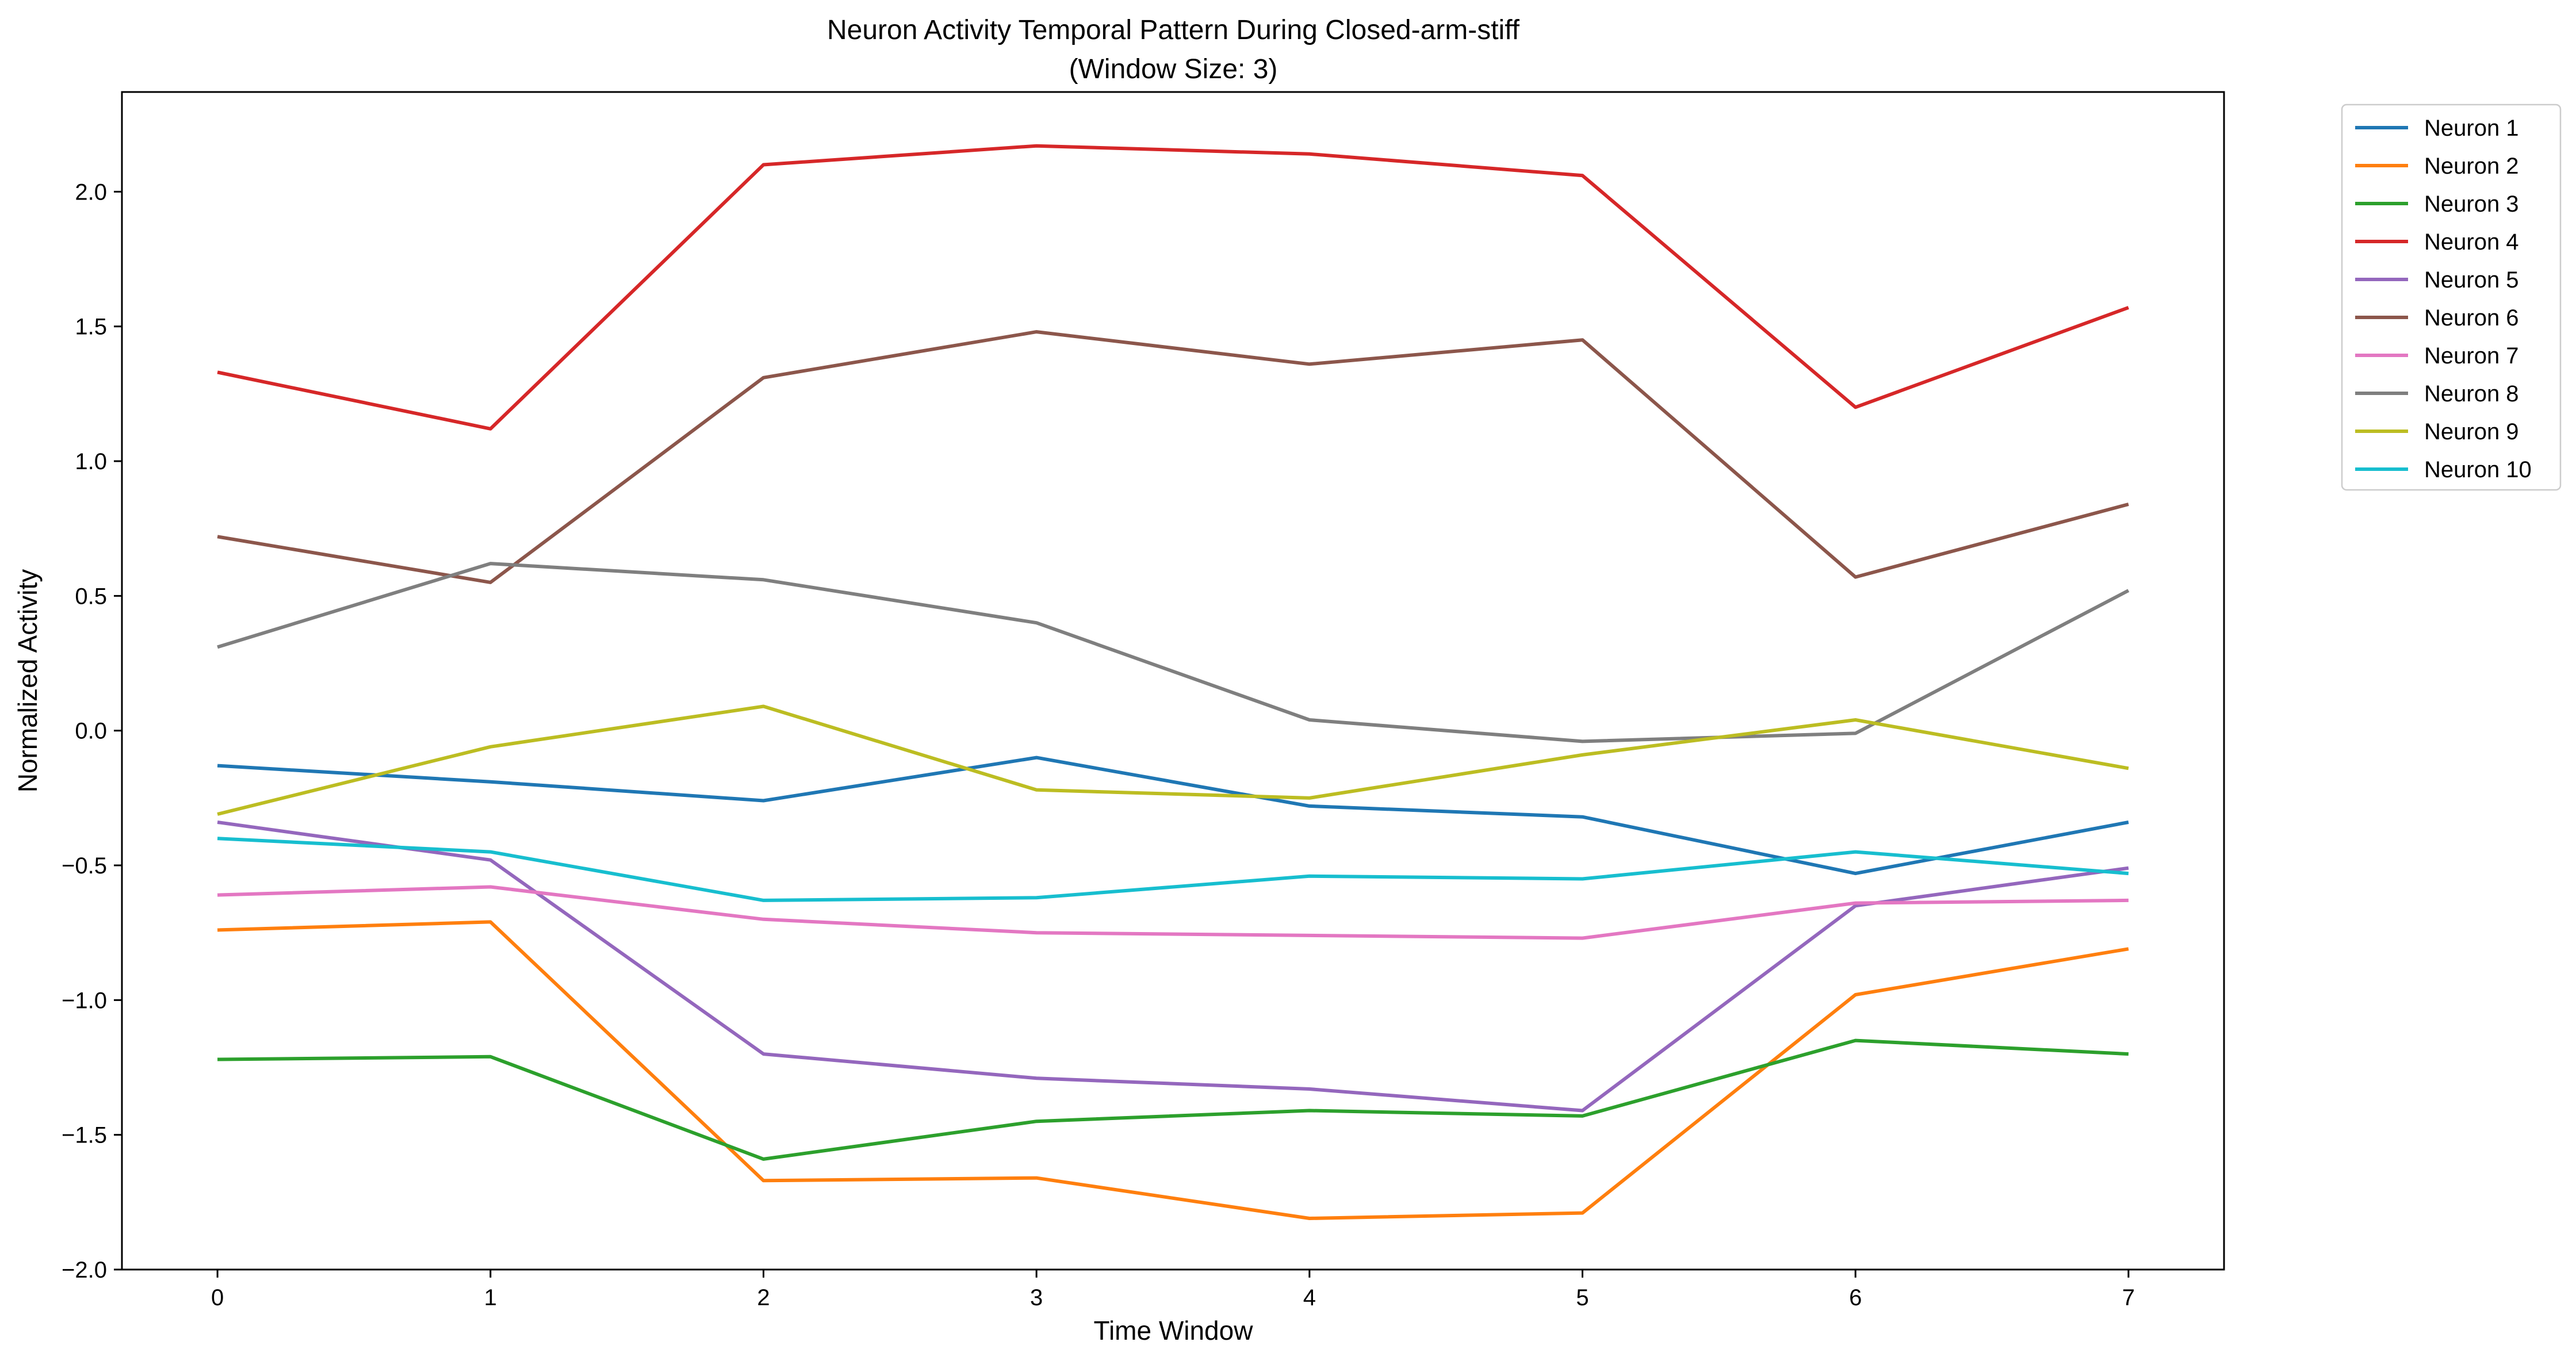  What do you see at coordinates (2471, 318) in the screenshot?
I see `legend-label: Neuron 6` at bounding box center [2471, 318].